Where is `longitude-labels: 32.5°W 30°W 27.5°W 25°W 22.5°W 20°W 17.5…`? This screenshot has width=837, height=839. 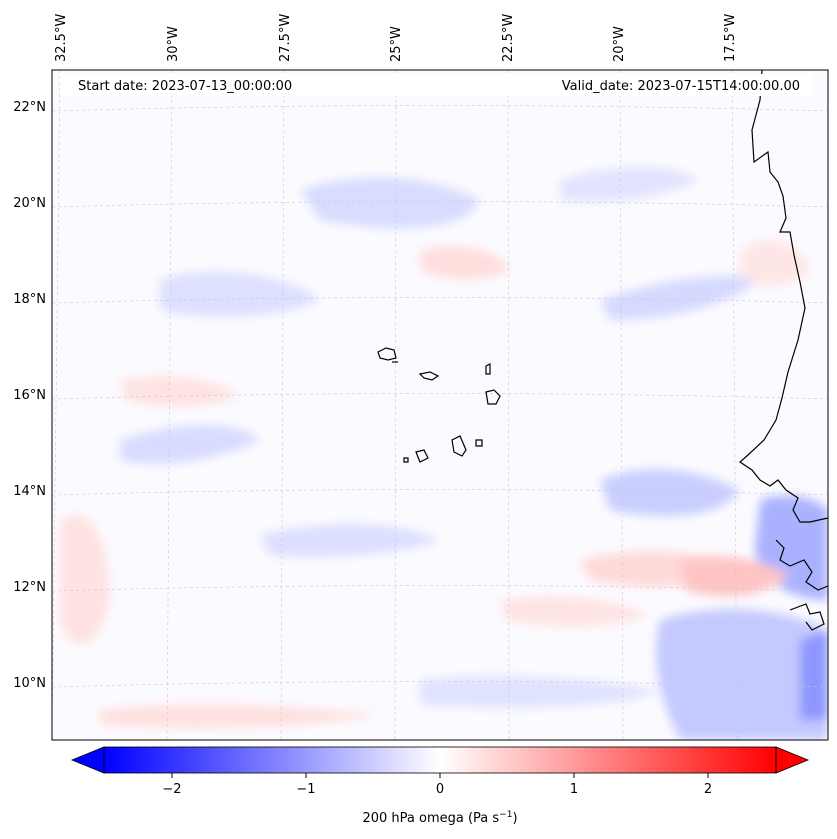
longitude-labels: 32.5°W 30°W 27.5°W 25°W 22.5°W 20°W 17.5… is located at coordinates (396, 38).